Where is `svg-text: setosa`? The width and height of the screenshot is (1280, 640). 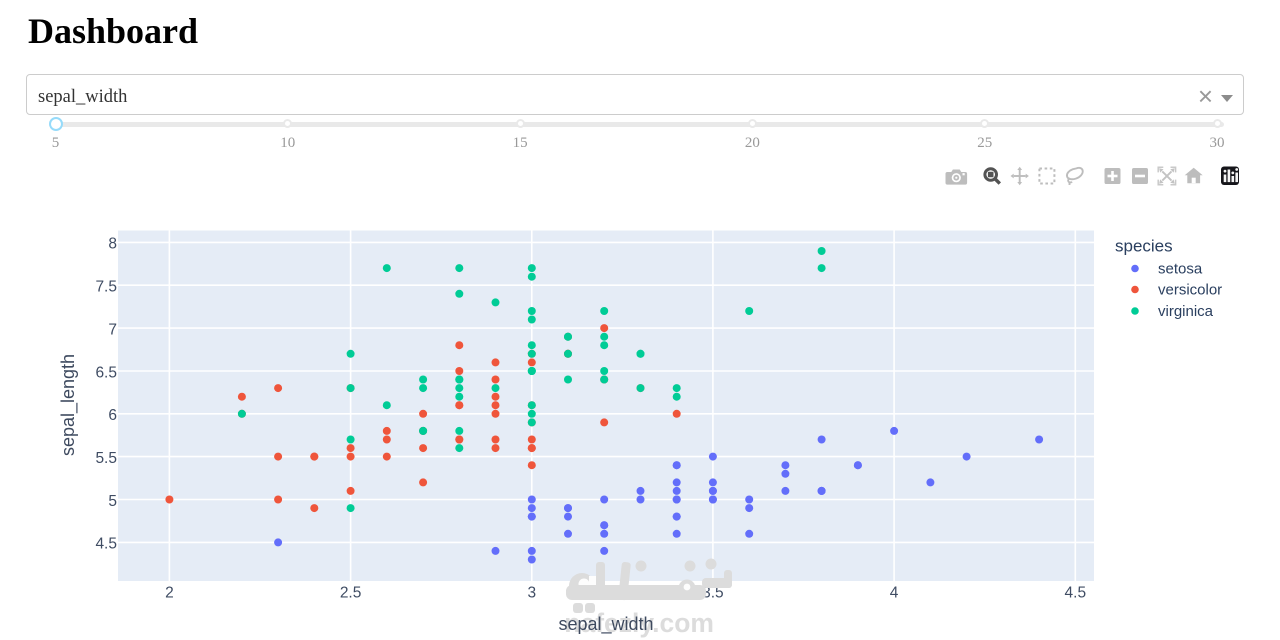
svg-text: setosa is located at coordinates (1180, 269).